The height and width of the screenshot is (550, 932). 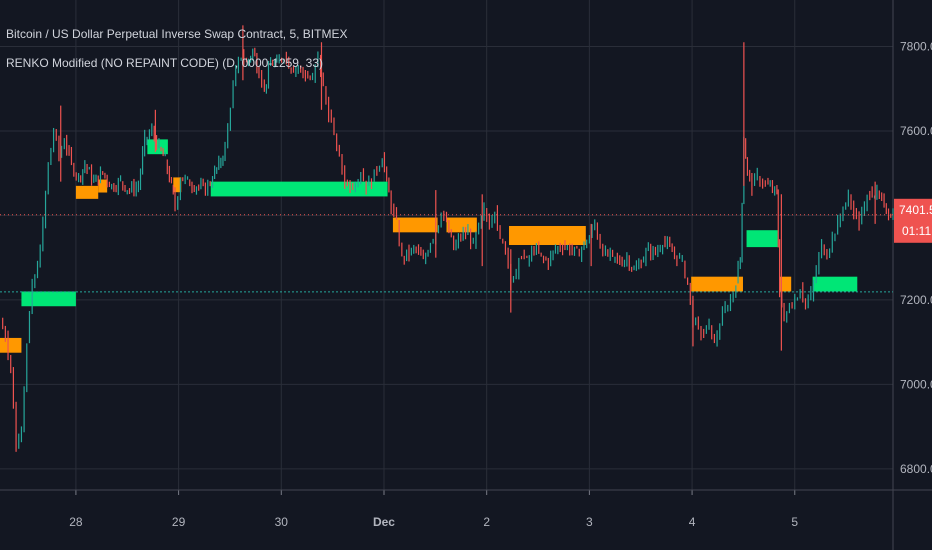 I want to click on y-tick-label: 6800.0, so click(x=916, y=469).